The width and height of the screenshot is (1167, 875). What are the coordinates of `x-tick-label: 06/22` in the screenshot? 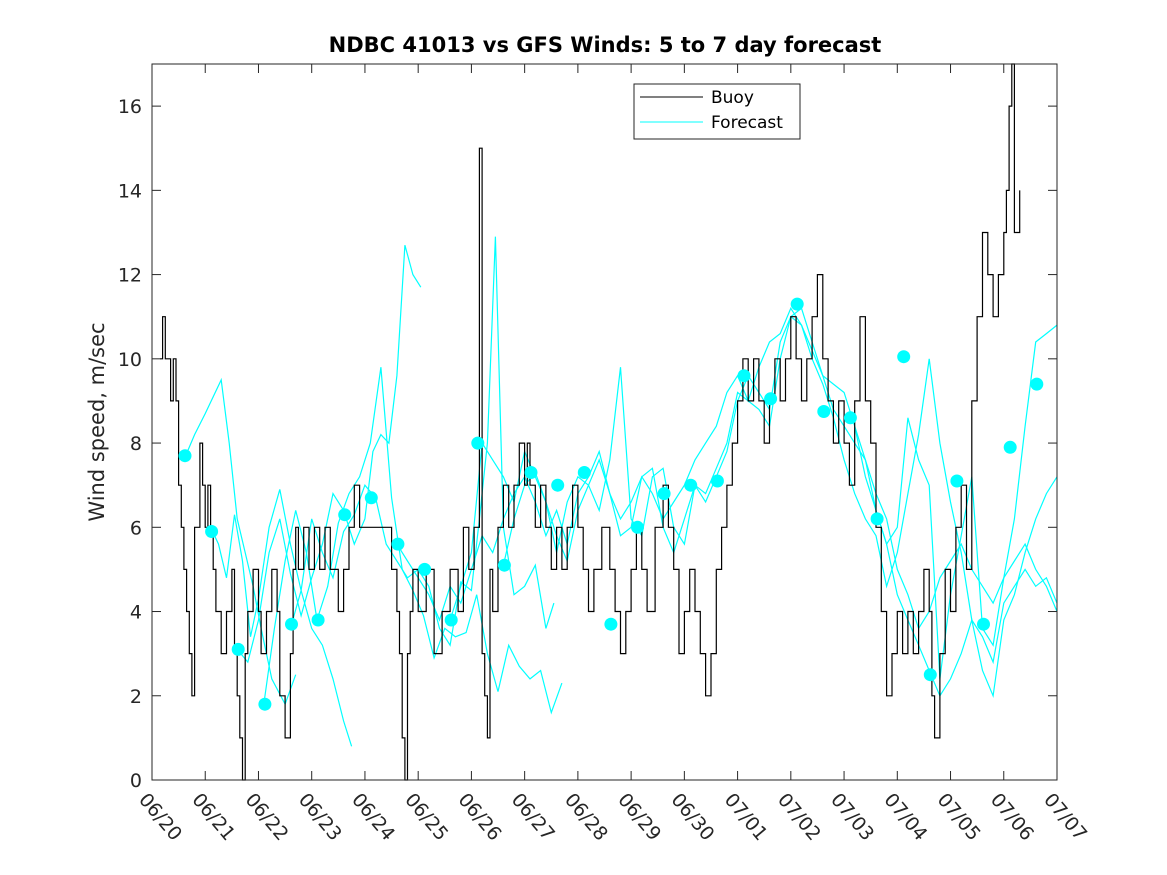 It's located at (267, 817).